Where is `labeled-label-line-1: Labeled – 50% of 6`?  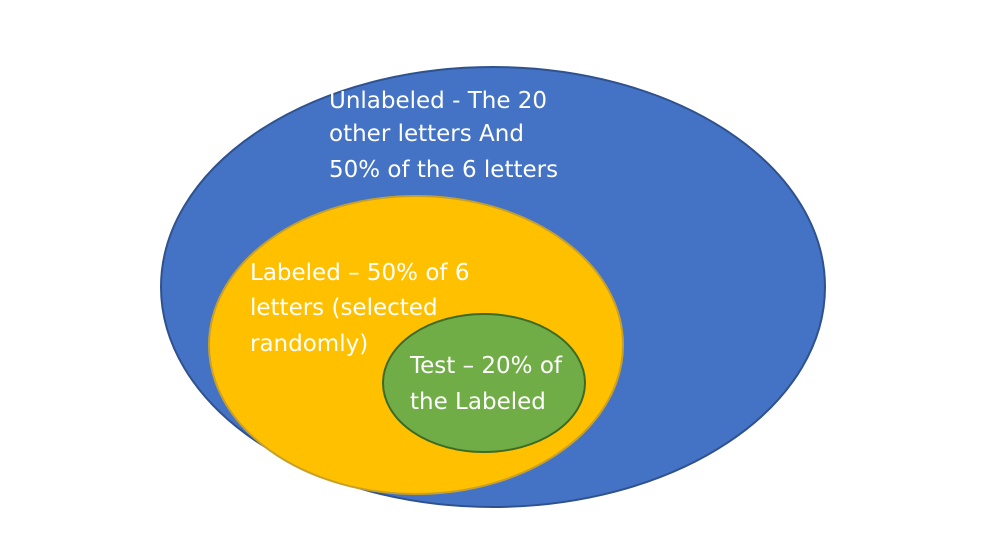
labeled-label-line-1: Labeled – 50% of 6 is located at coordinates (359, 273).